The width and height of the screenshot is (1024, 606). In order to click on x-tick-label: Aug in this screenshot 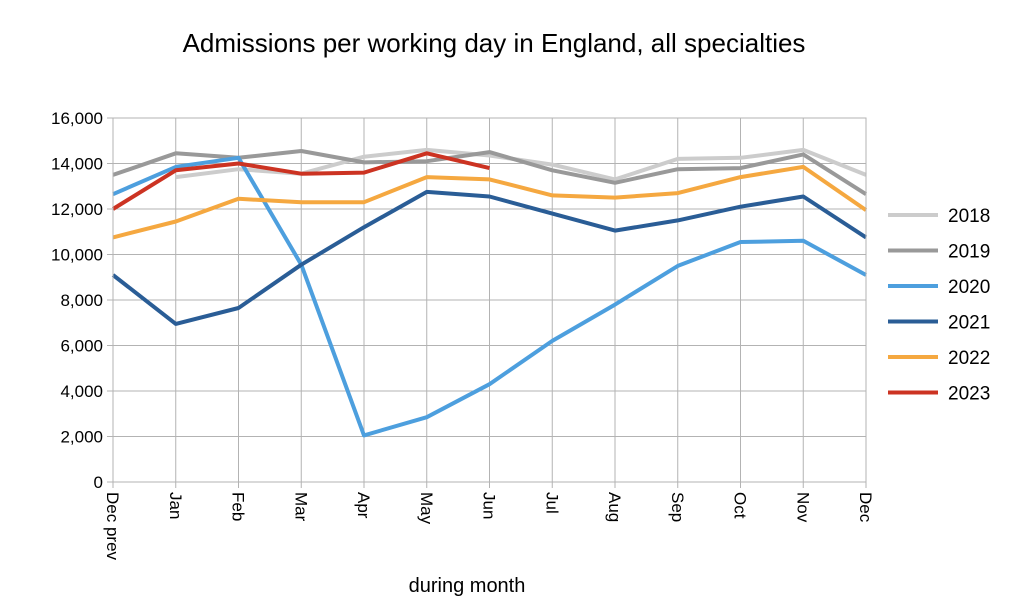, I will do `click(614, 507)`.